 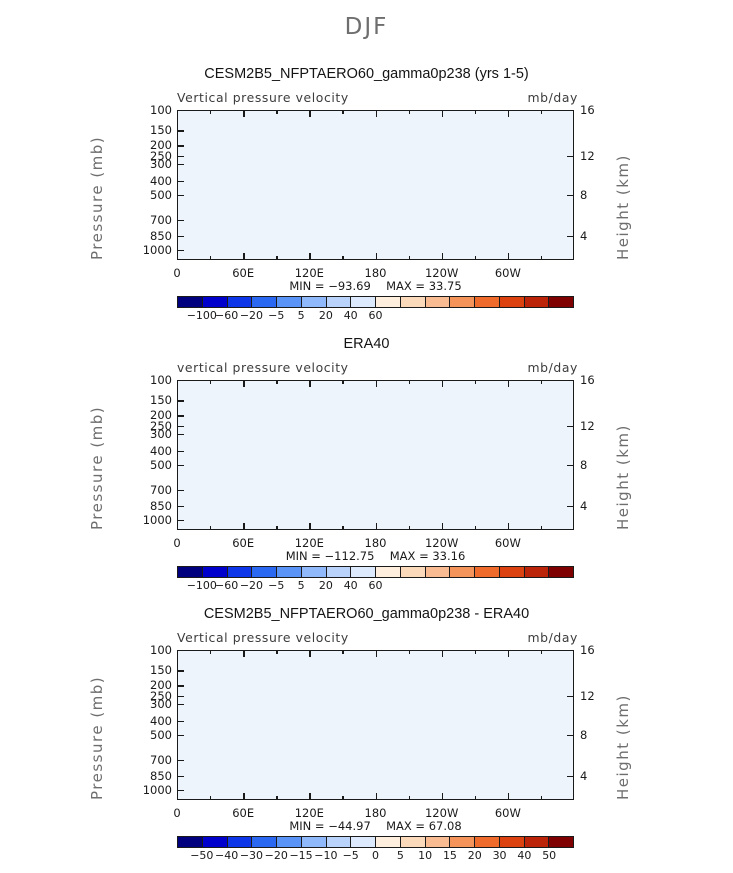 I want to click on height-axis-label: 4, so click(x=584, y=236).